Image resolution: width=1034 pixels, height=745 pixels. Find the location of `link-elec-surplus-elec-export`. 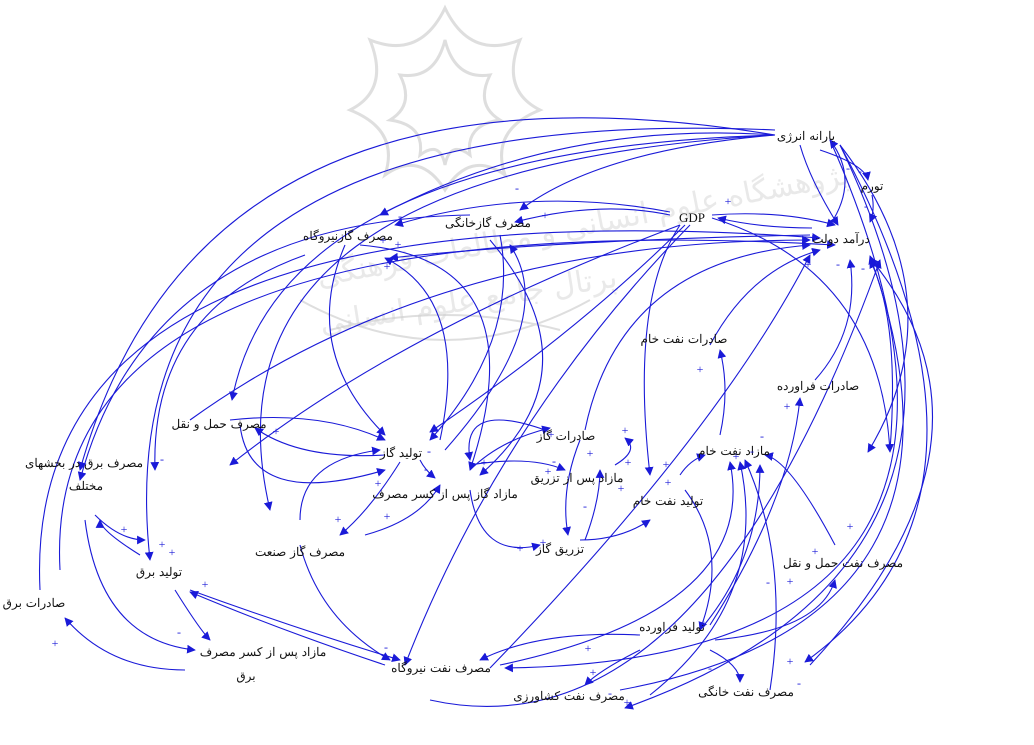

link-elec-surplus-elec-export is located at coordinates (125, 644).